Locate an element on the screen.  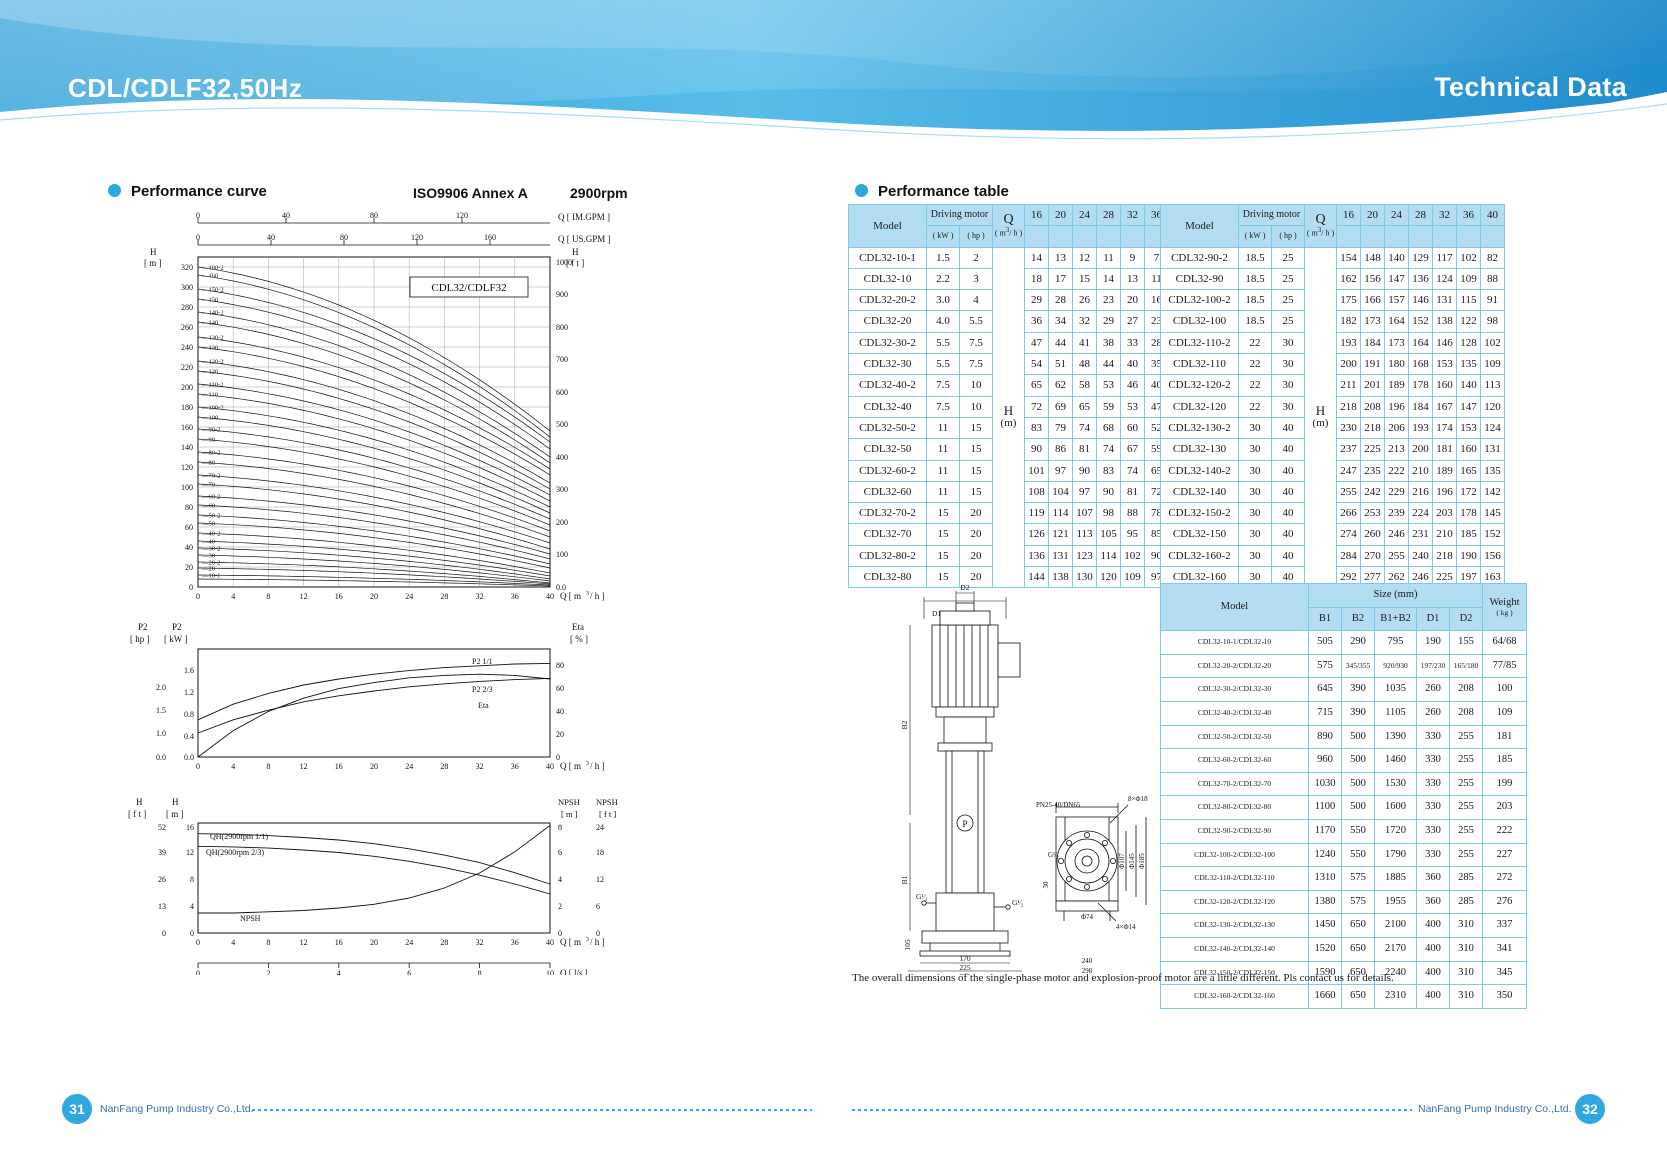
heading-performance-table: Performance table is located at coordinates (932, 191).